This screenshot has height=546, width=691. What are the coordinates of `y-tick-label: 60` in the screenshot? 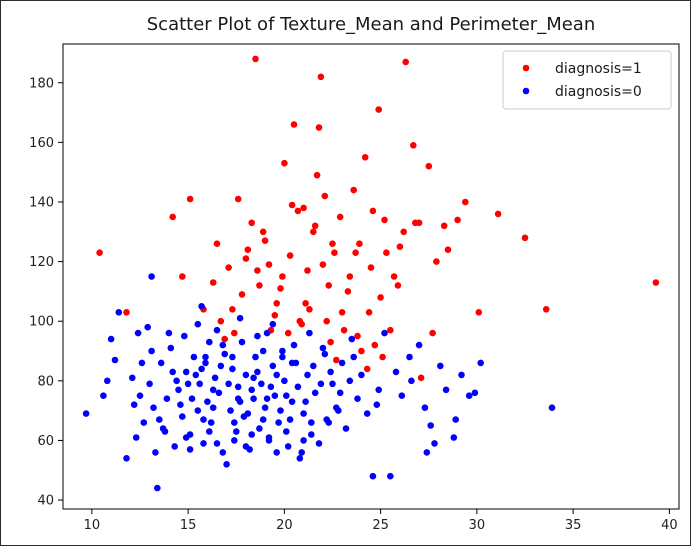 It's located at (45, 441).